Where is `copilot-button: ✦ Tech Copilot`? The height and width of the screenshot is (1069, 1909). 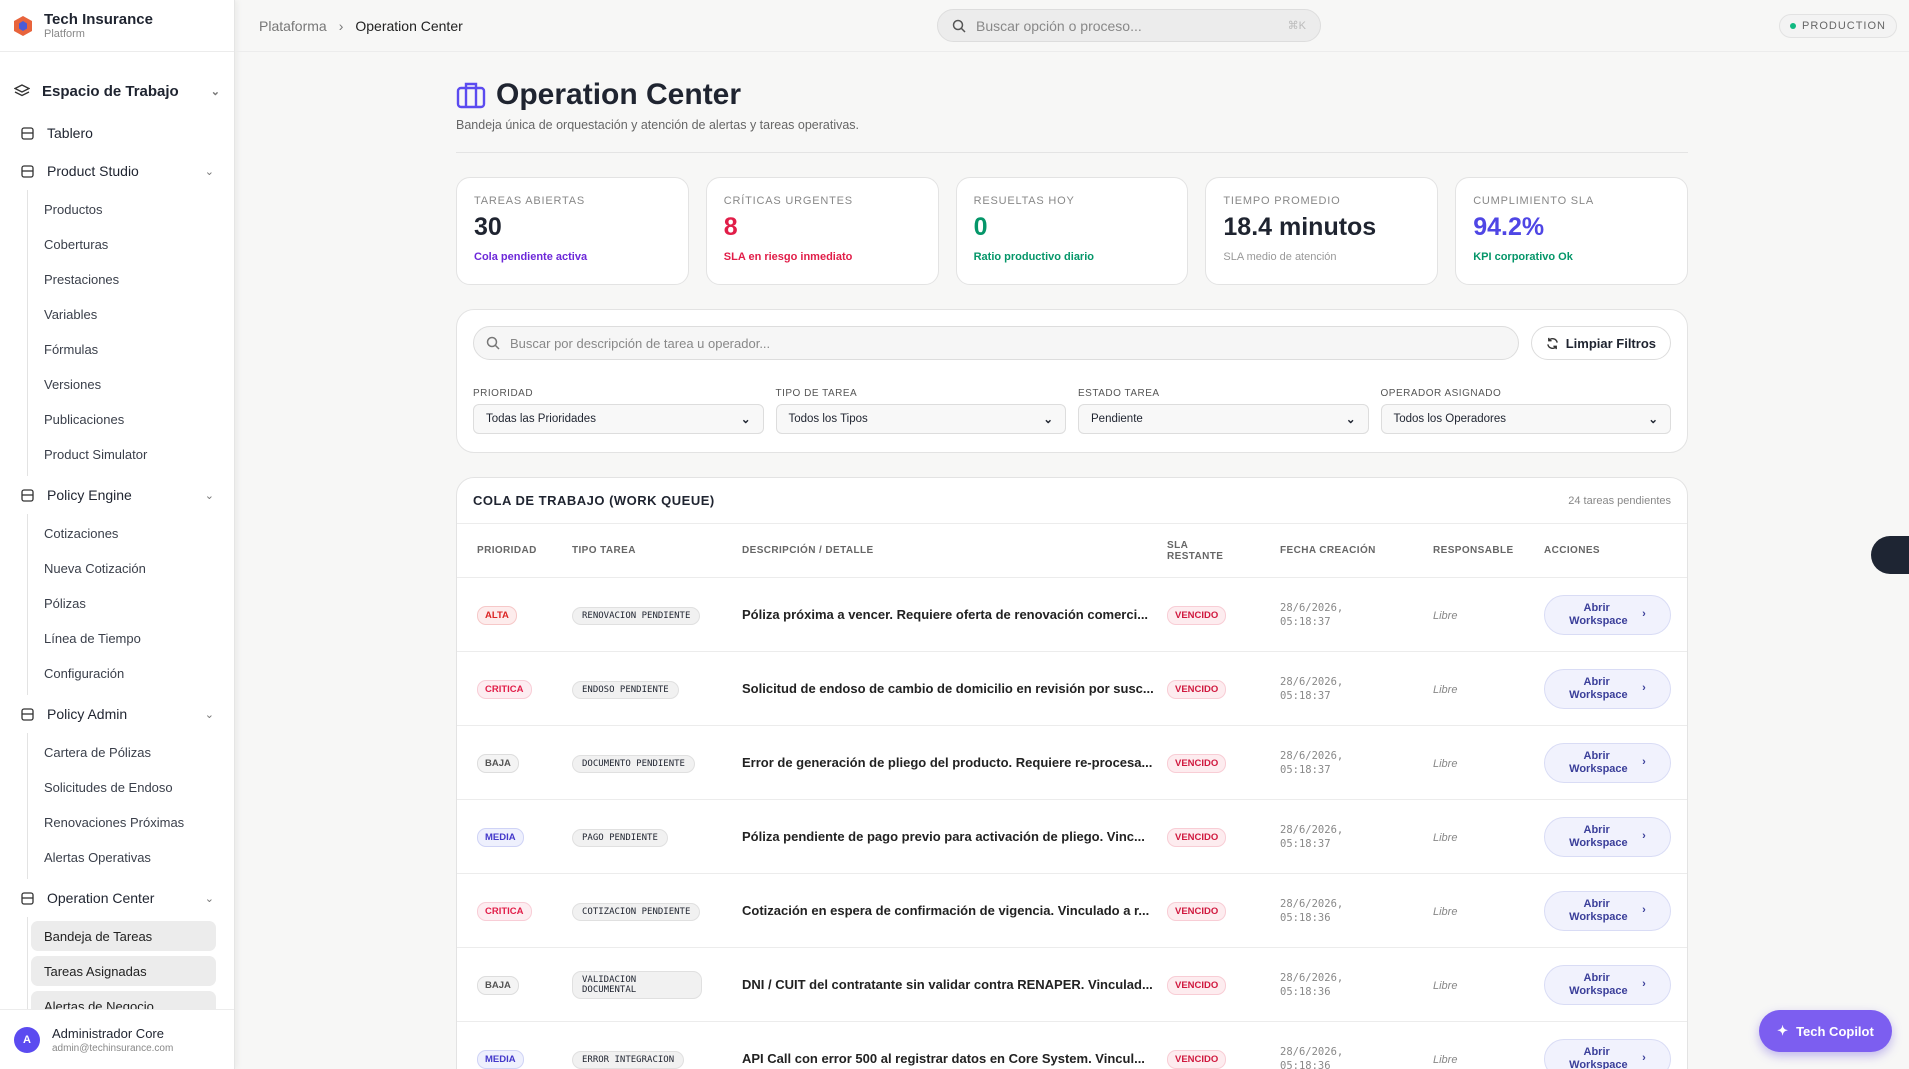
copilot-button: ✦ Tech Copilot is located at coordinates (1825, 1031).